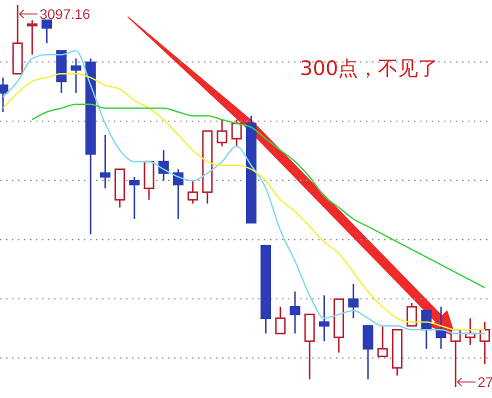 The width and height of the screenshot is (492, 398). I want to click on annotation: 3097.16, so click(65, 14).